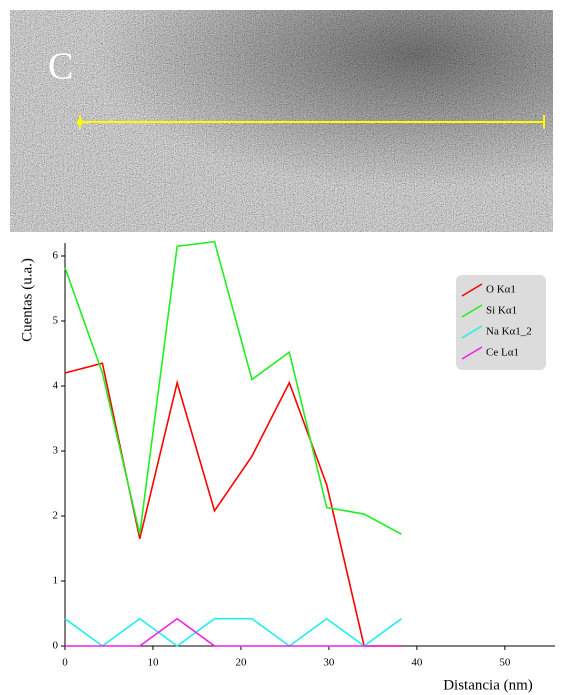 This screenshot has width=568, height=695. What do you see at coordinates (501, 322) in the screenshot?
I see `legend` at bounding box center [501, 322].